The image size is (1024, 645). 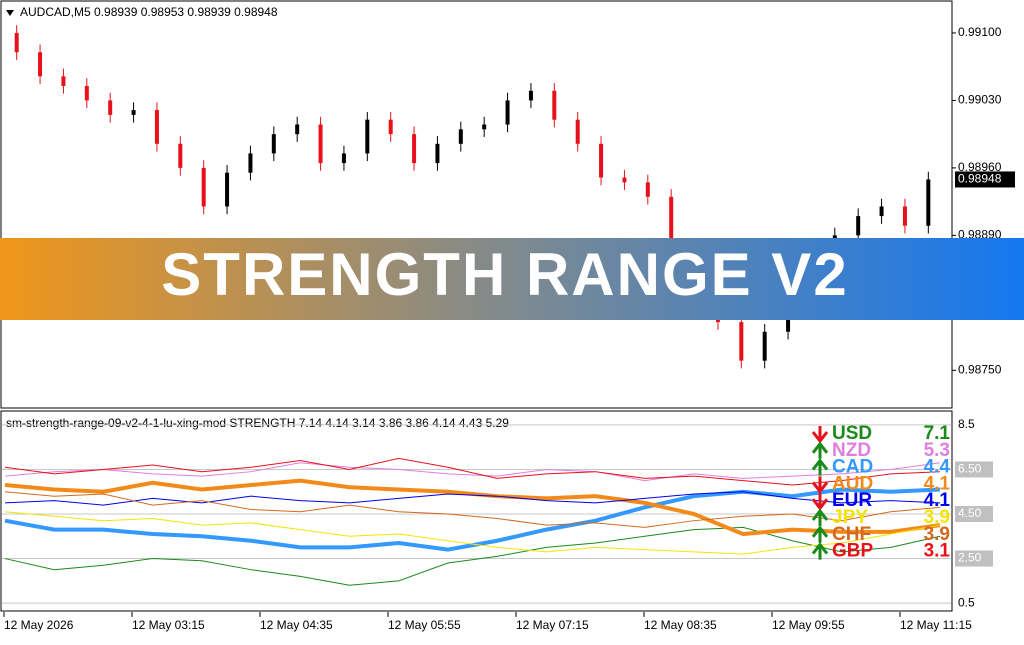 What do you see at coordinates (808, 625) in the screenshot?
I see `x-tick-label: 12 May 09:55` at bounding box center [808, 625].